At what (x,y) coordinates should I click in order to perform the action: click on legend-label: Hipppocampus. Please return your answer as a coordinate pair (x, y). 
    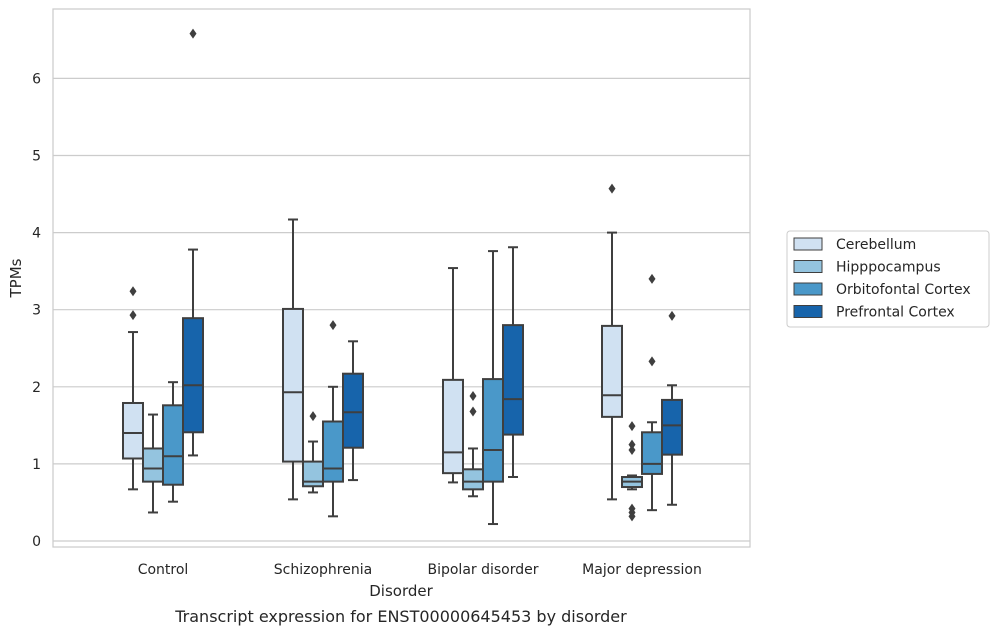
    Looking at the image, I should click on (888, 268).